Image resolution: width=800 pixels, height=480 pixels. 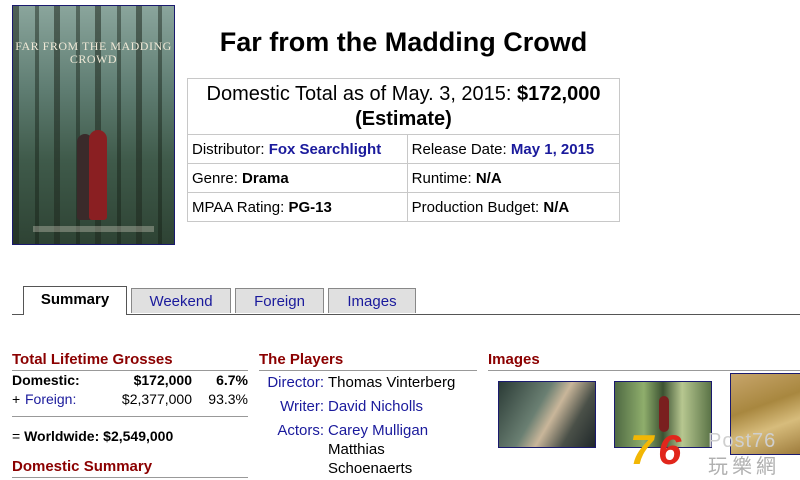 What do you see at coordinates (130, 361) in the screenshot?
I see `grosses-heading: Total Lifetime Grosses` at bounding box center [130, 361].